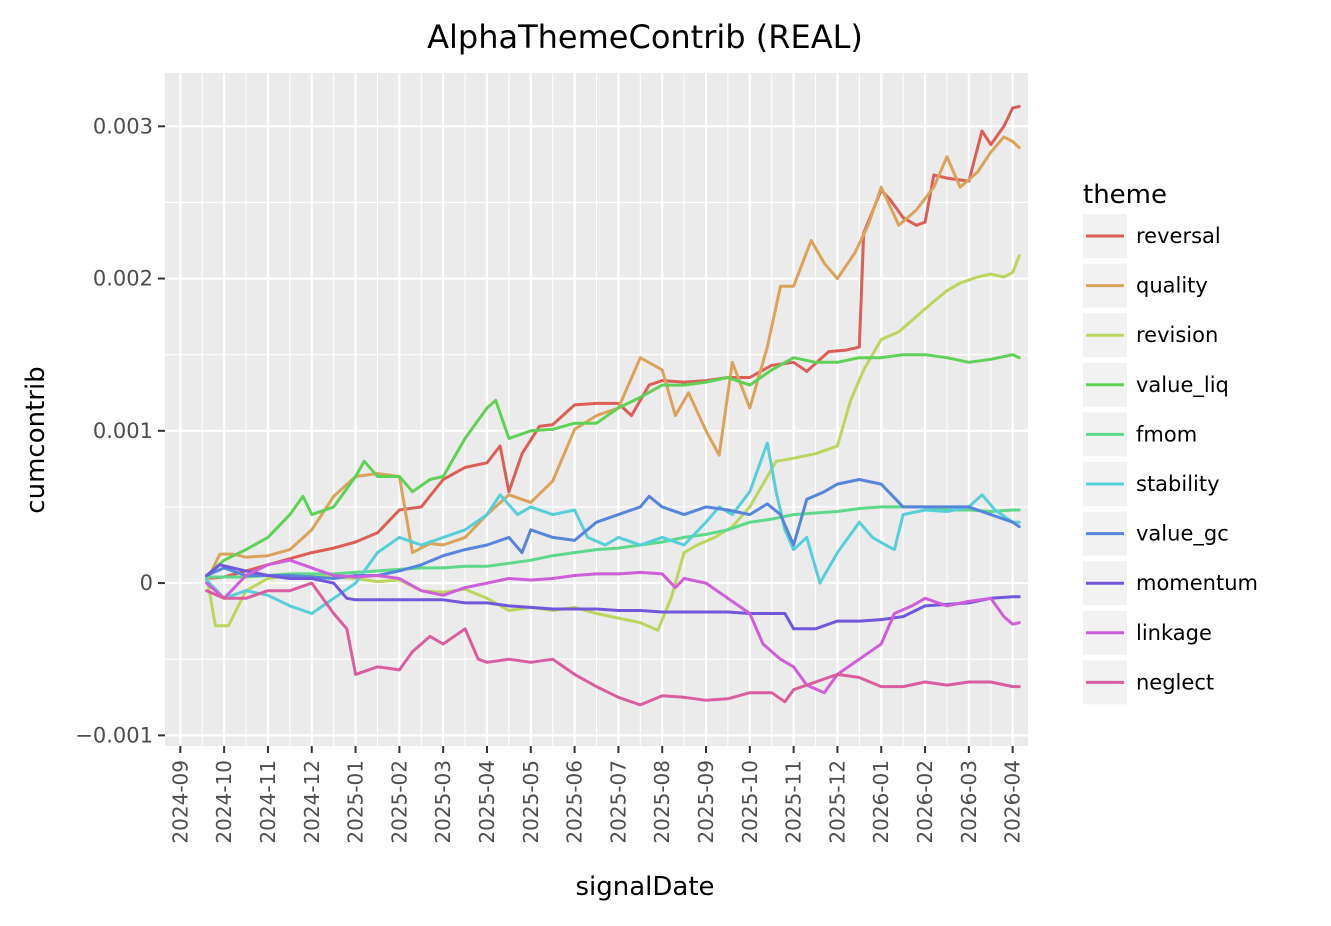 This screenshot has width=1331, height=926. Describe the element at coordinates (1182, 534) in the screenshot. I see `legend-label: value_gc` at that location.